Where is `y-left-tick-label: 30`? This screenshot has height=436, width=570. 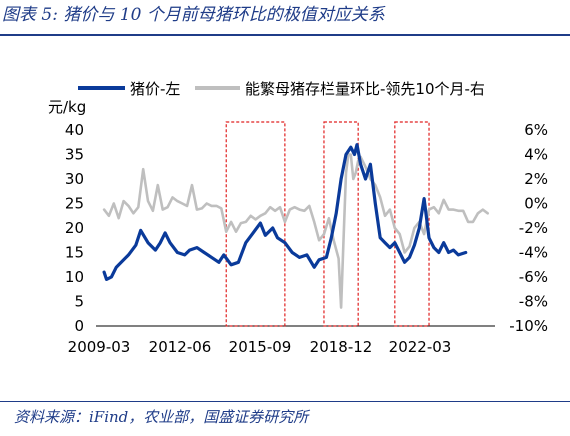 y-left-tick-label: 30 is located at coordinates (74, 179).